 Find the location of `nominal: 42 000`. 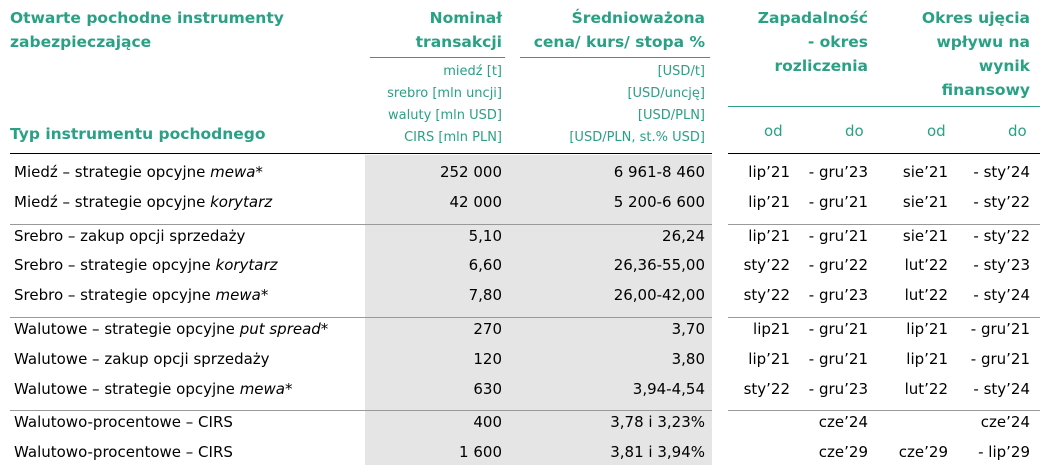

nominal: 42 000 is located at coordinates (476, 201).